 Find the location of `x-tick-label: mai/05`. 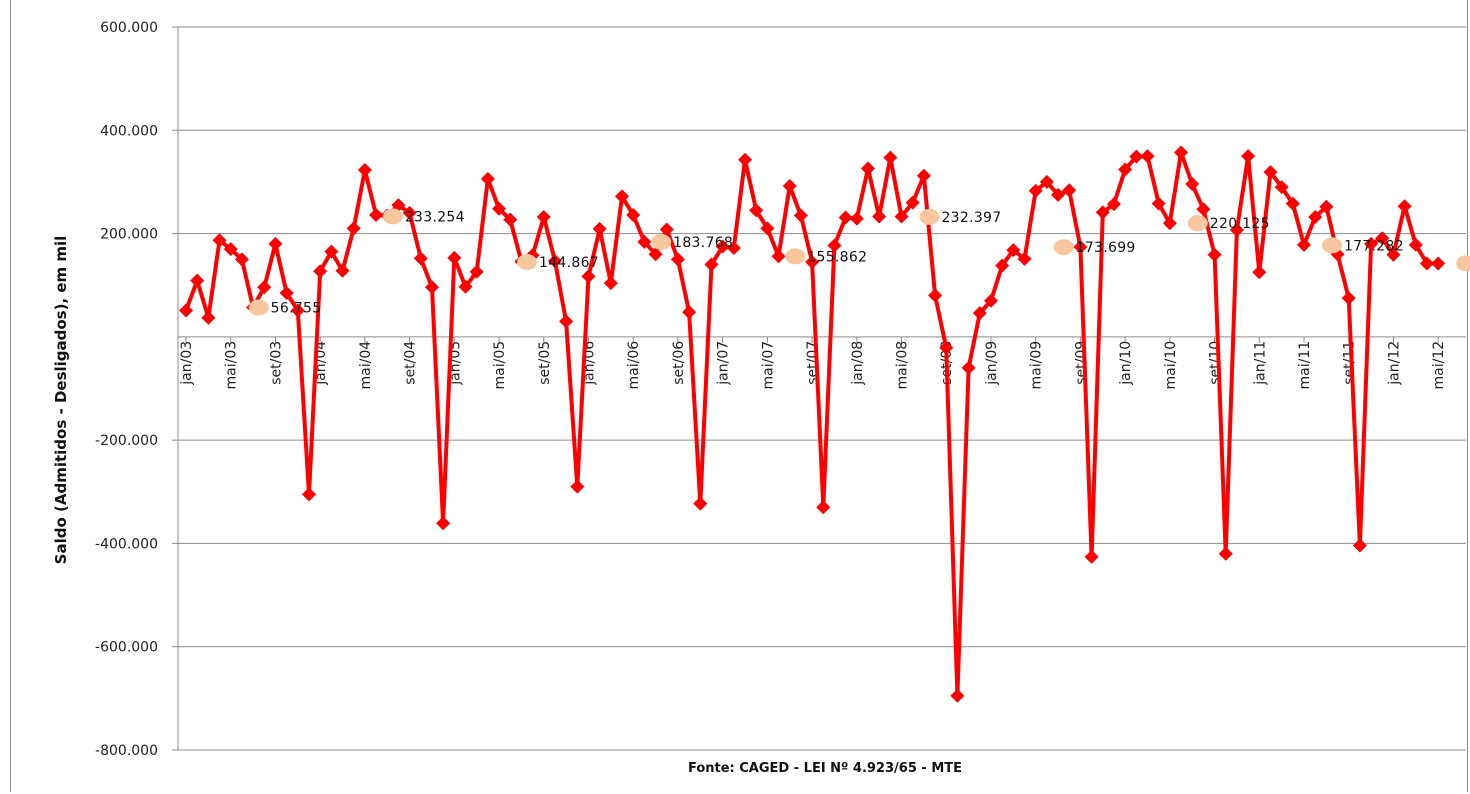

x-tick-label: mai/05 is located at coordinates (500, 365).